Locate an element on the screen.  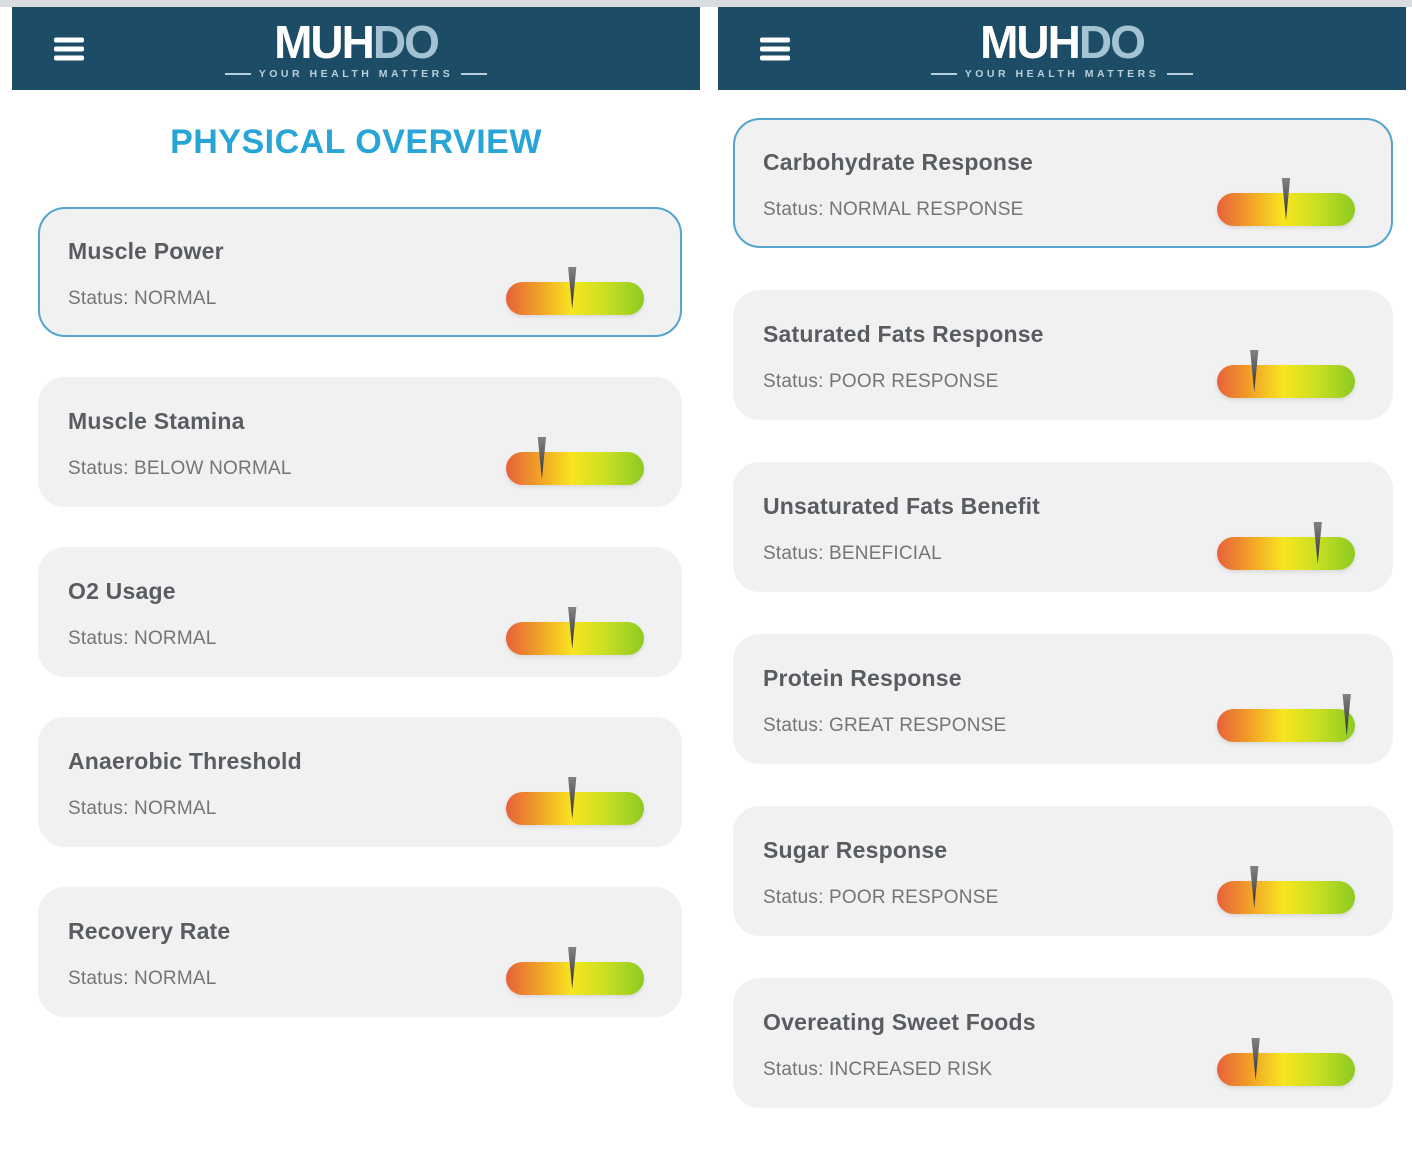
metric-title: Carbohydrate Response is located at coordinates (898, 162).